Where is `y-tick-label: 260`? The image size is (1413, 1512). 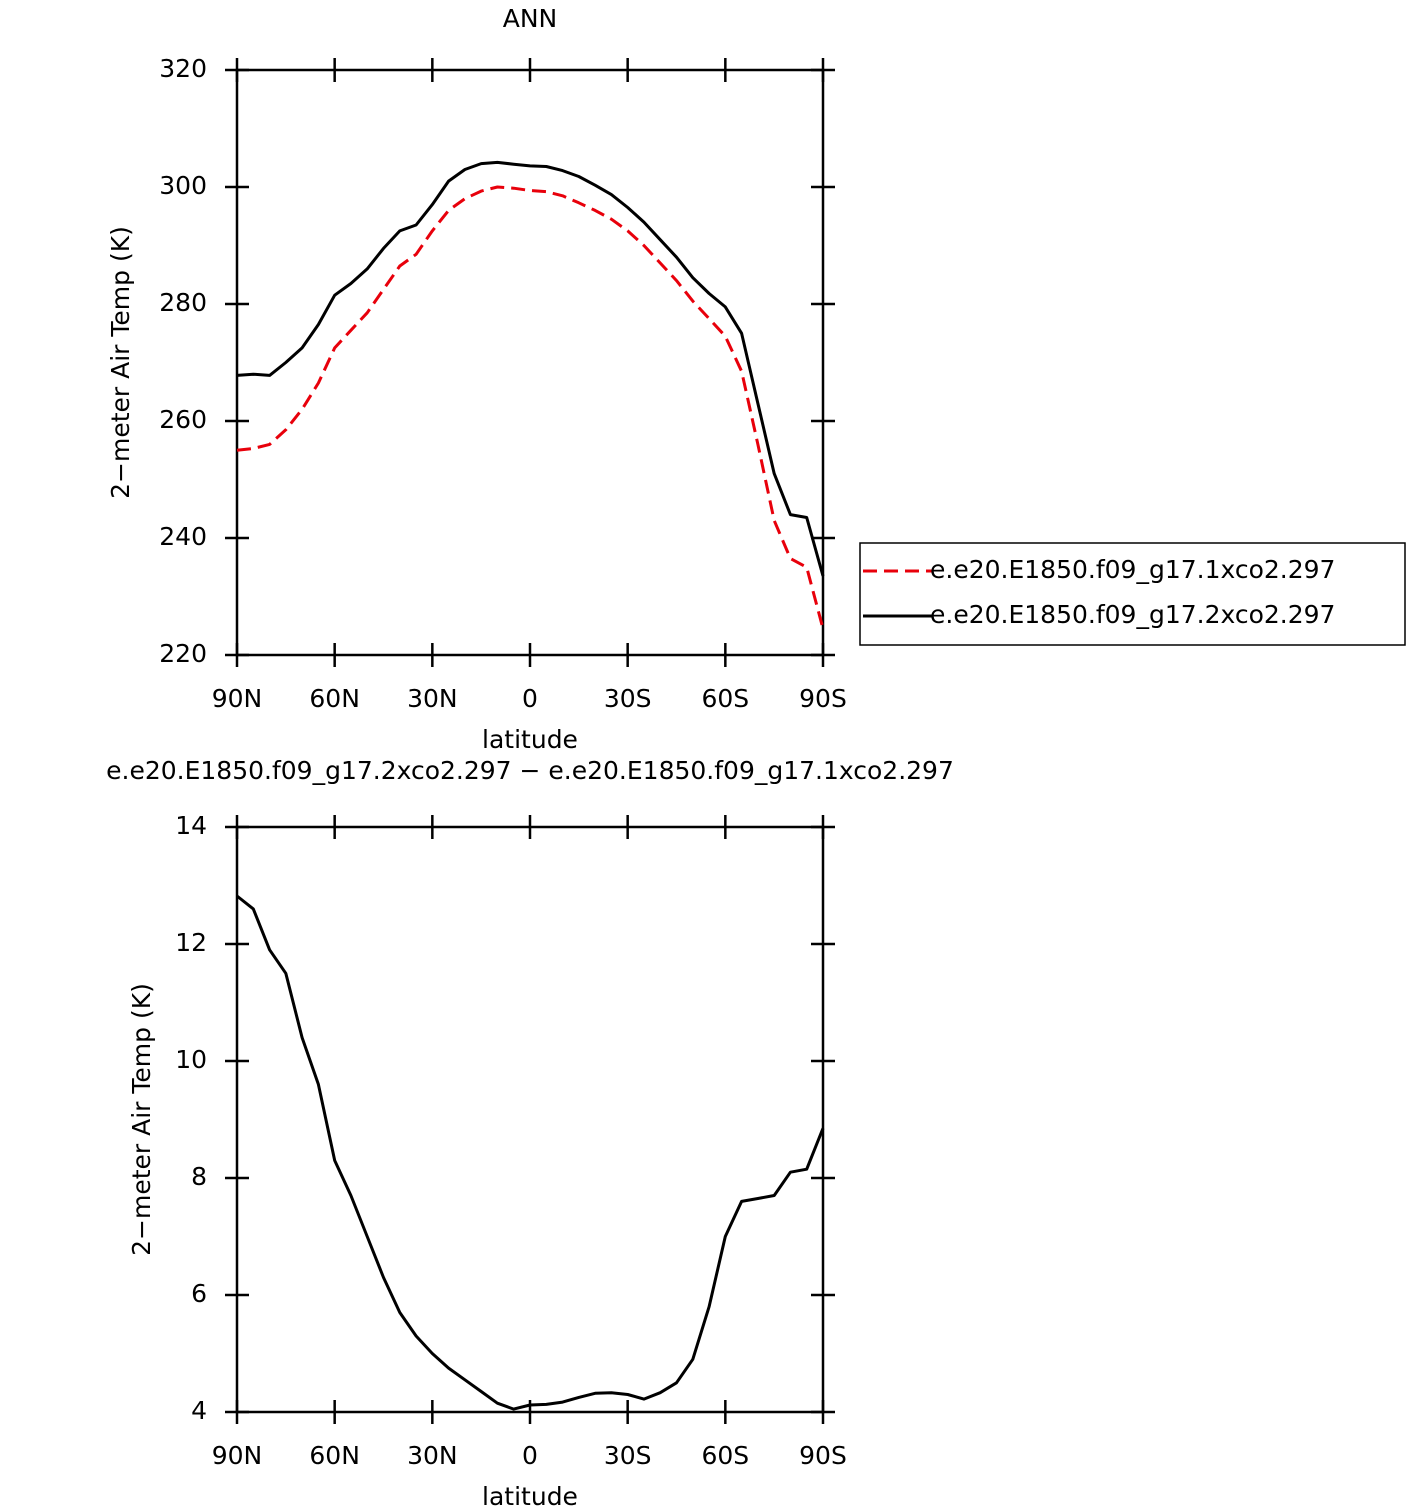 y-tick-label: 260 is located at coordinates (183, 419).